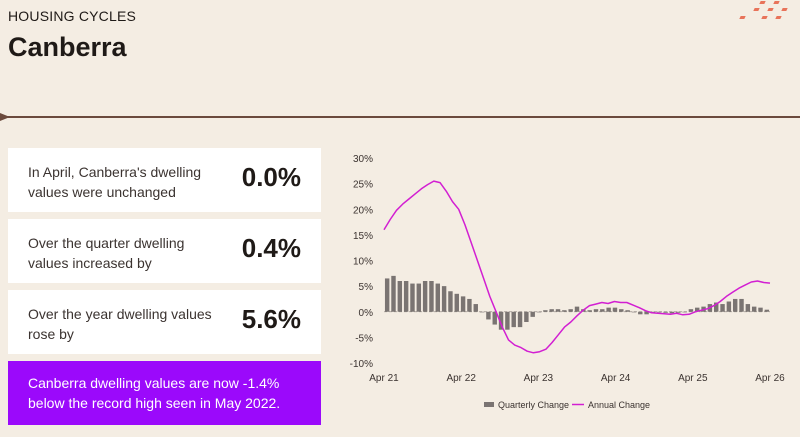 The image size is (800, 437). What do you see at coordinates (400, 117) in the screenshot?
I see `section-divider` at bounding box center [400, 117].